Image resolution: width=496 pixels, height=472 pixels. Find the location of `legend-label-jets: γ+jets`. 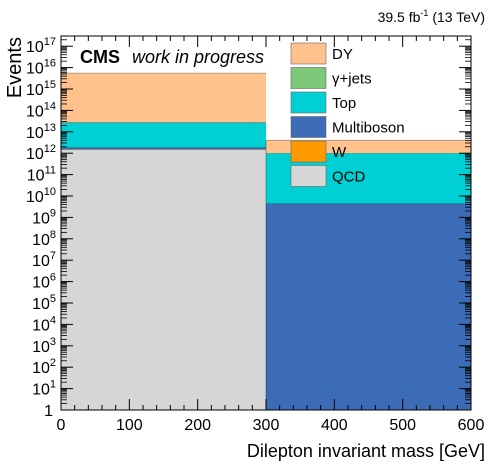

legend-label-jets: γ+jets is located at coordinates (352, 79).